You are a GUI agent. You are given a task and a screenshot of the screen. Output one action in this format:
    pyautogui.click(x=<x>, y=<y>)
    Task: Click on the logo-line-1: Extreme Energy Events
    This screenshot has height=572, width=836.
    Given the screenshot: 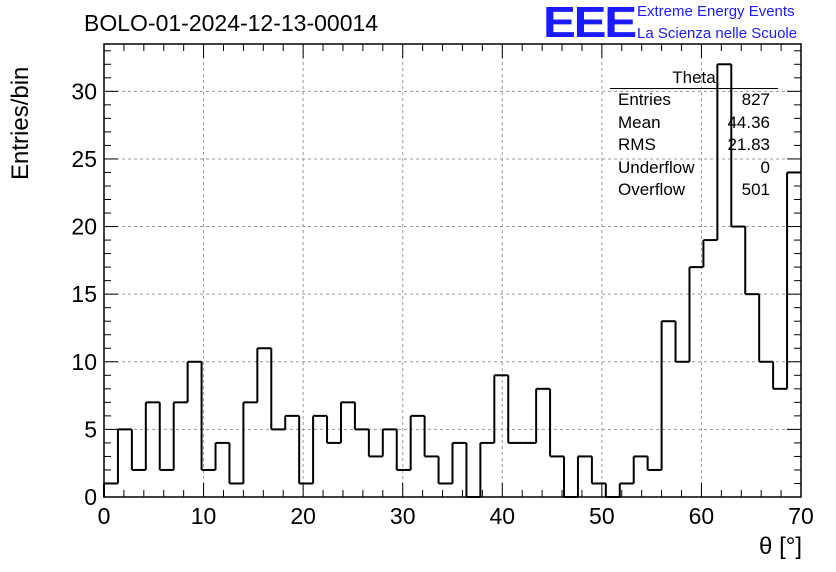 What is the action you would take?
    pyautogui.click(x=716, y=11)
    